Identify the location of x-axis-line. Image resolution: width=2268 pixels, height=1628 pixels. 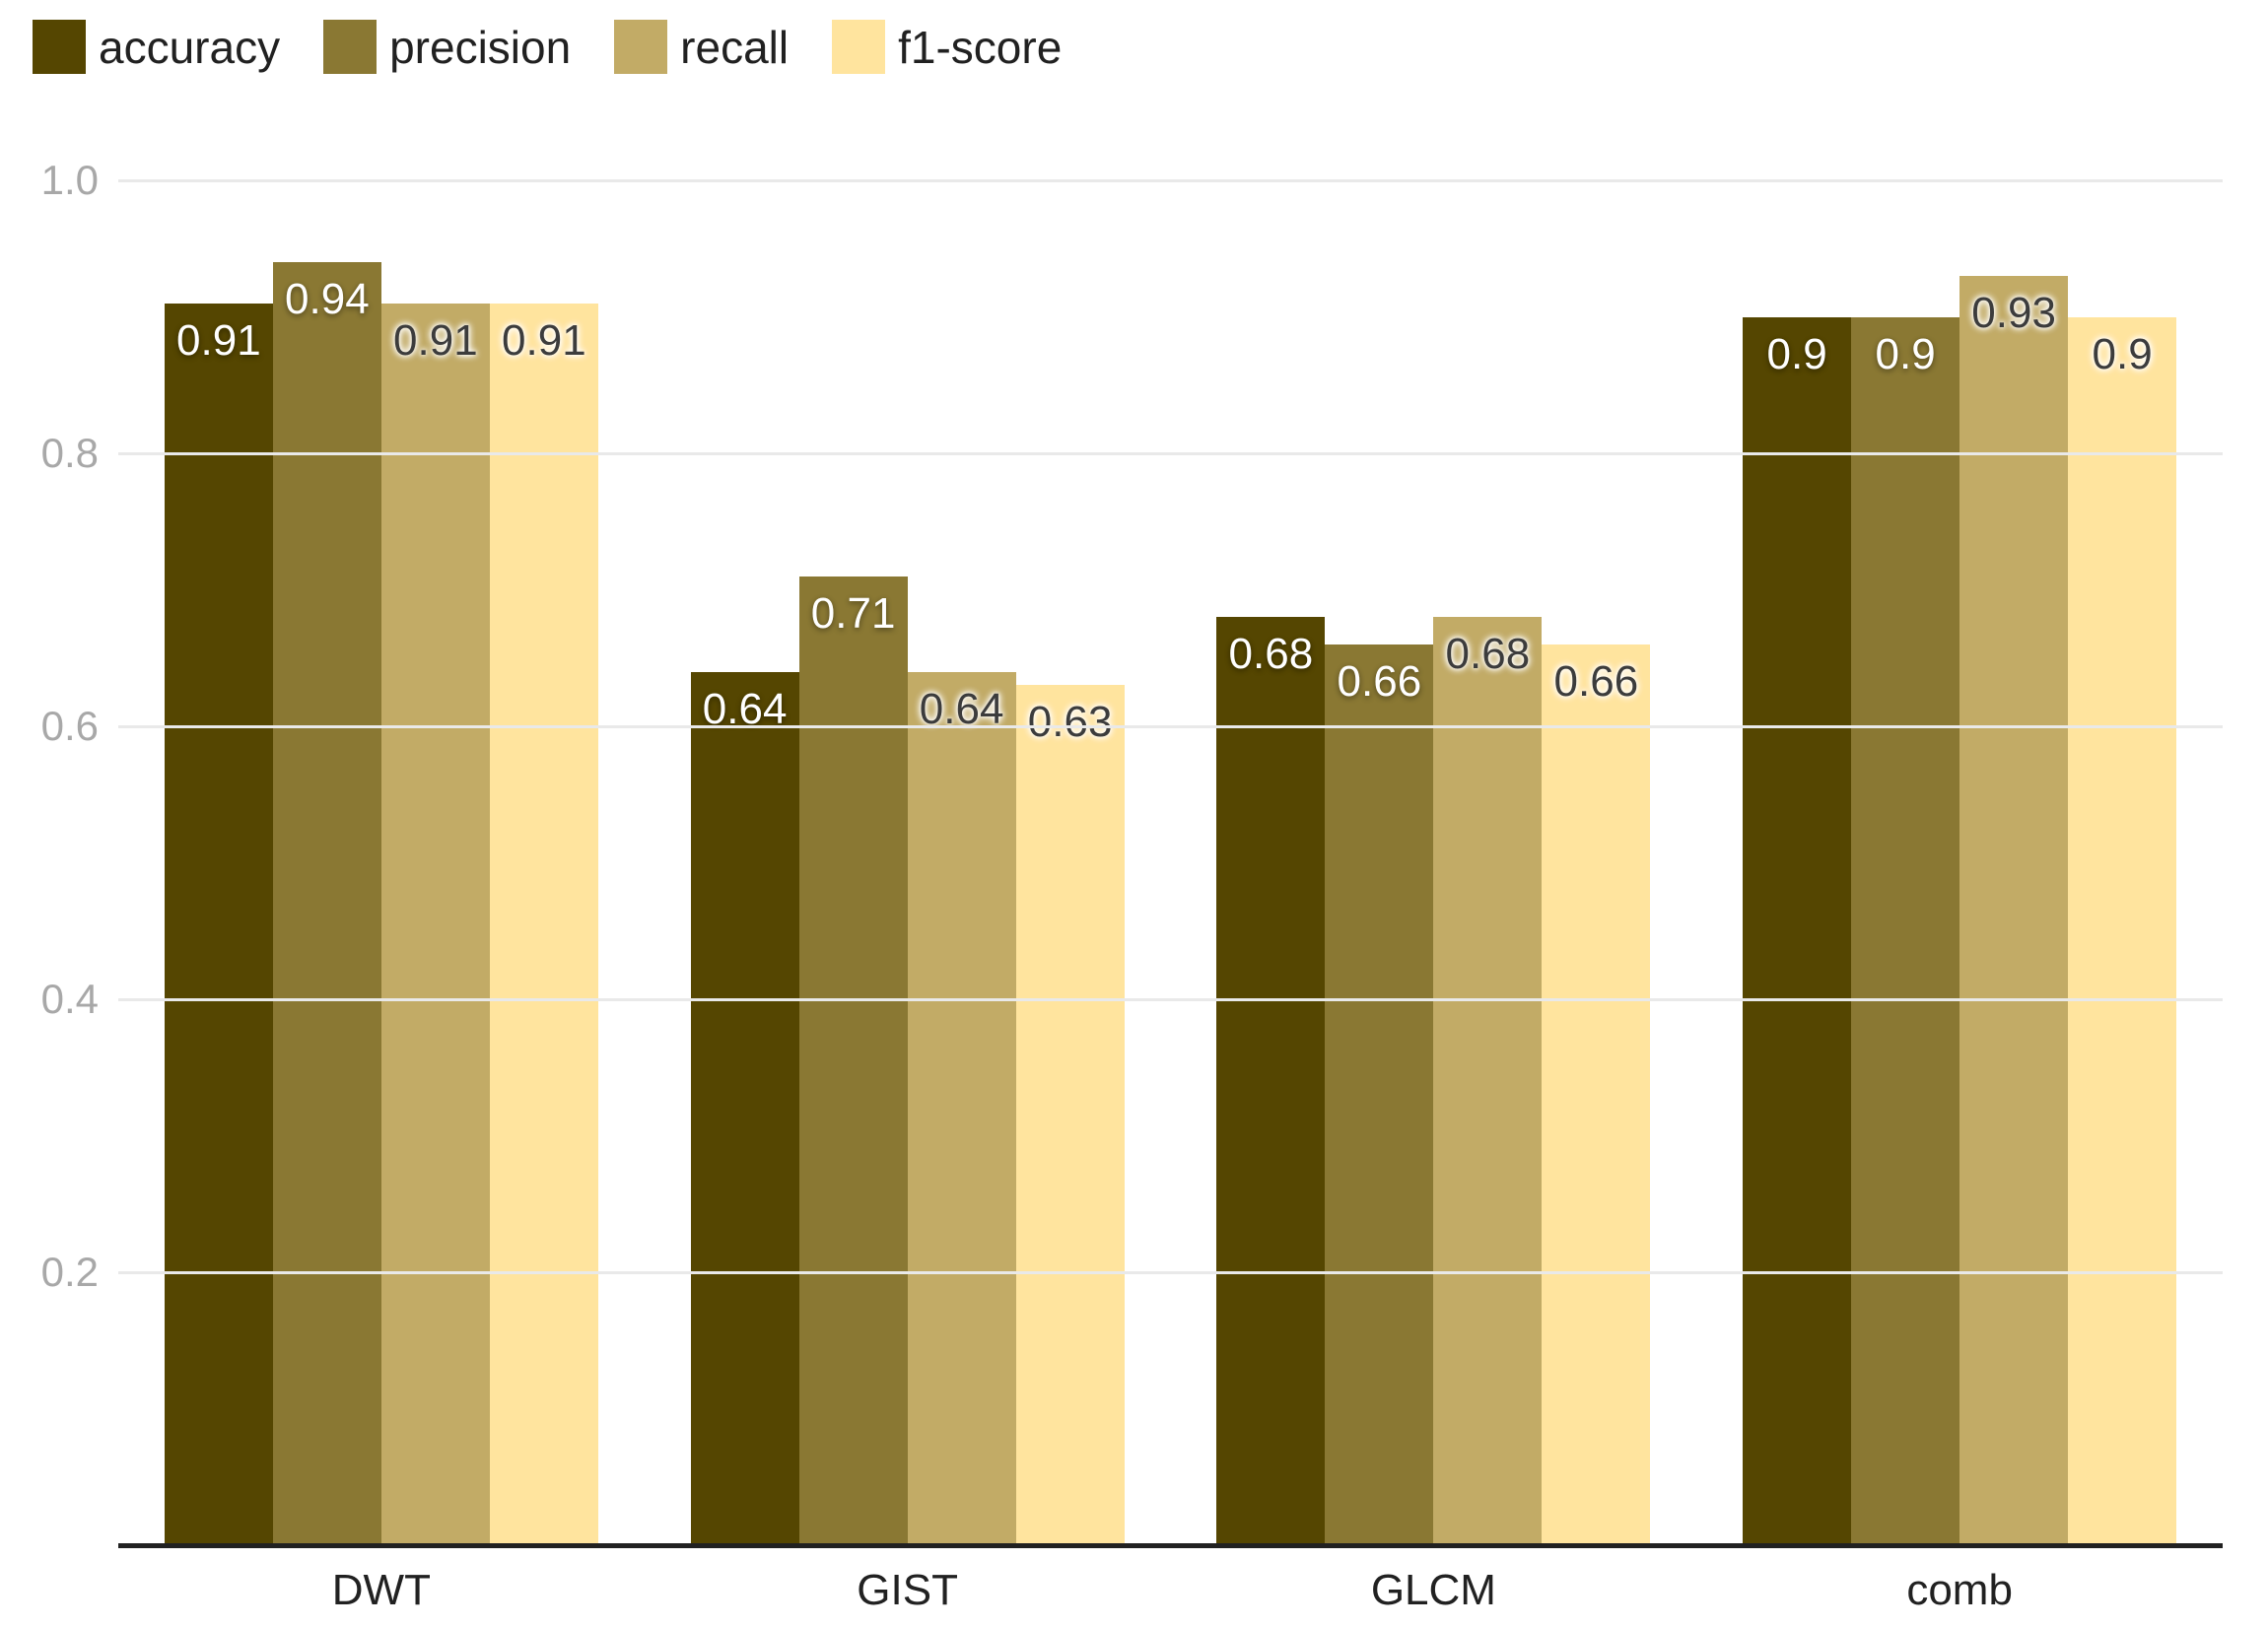
(1170, 1545).